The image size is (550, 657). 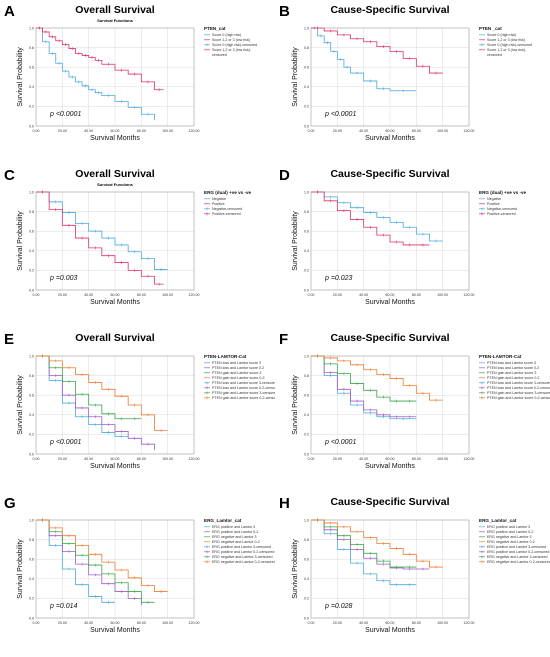 What do you see at coordinates (513, 378) in the screenshot?
I see `legend-entry: PTEN gain and Lamtor score 0-2` at bounding box center [513, 378].